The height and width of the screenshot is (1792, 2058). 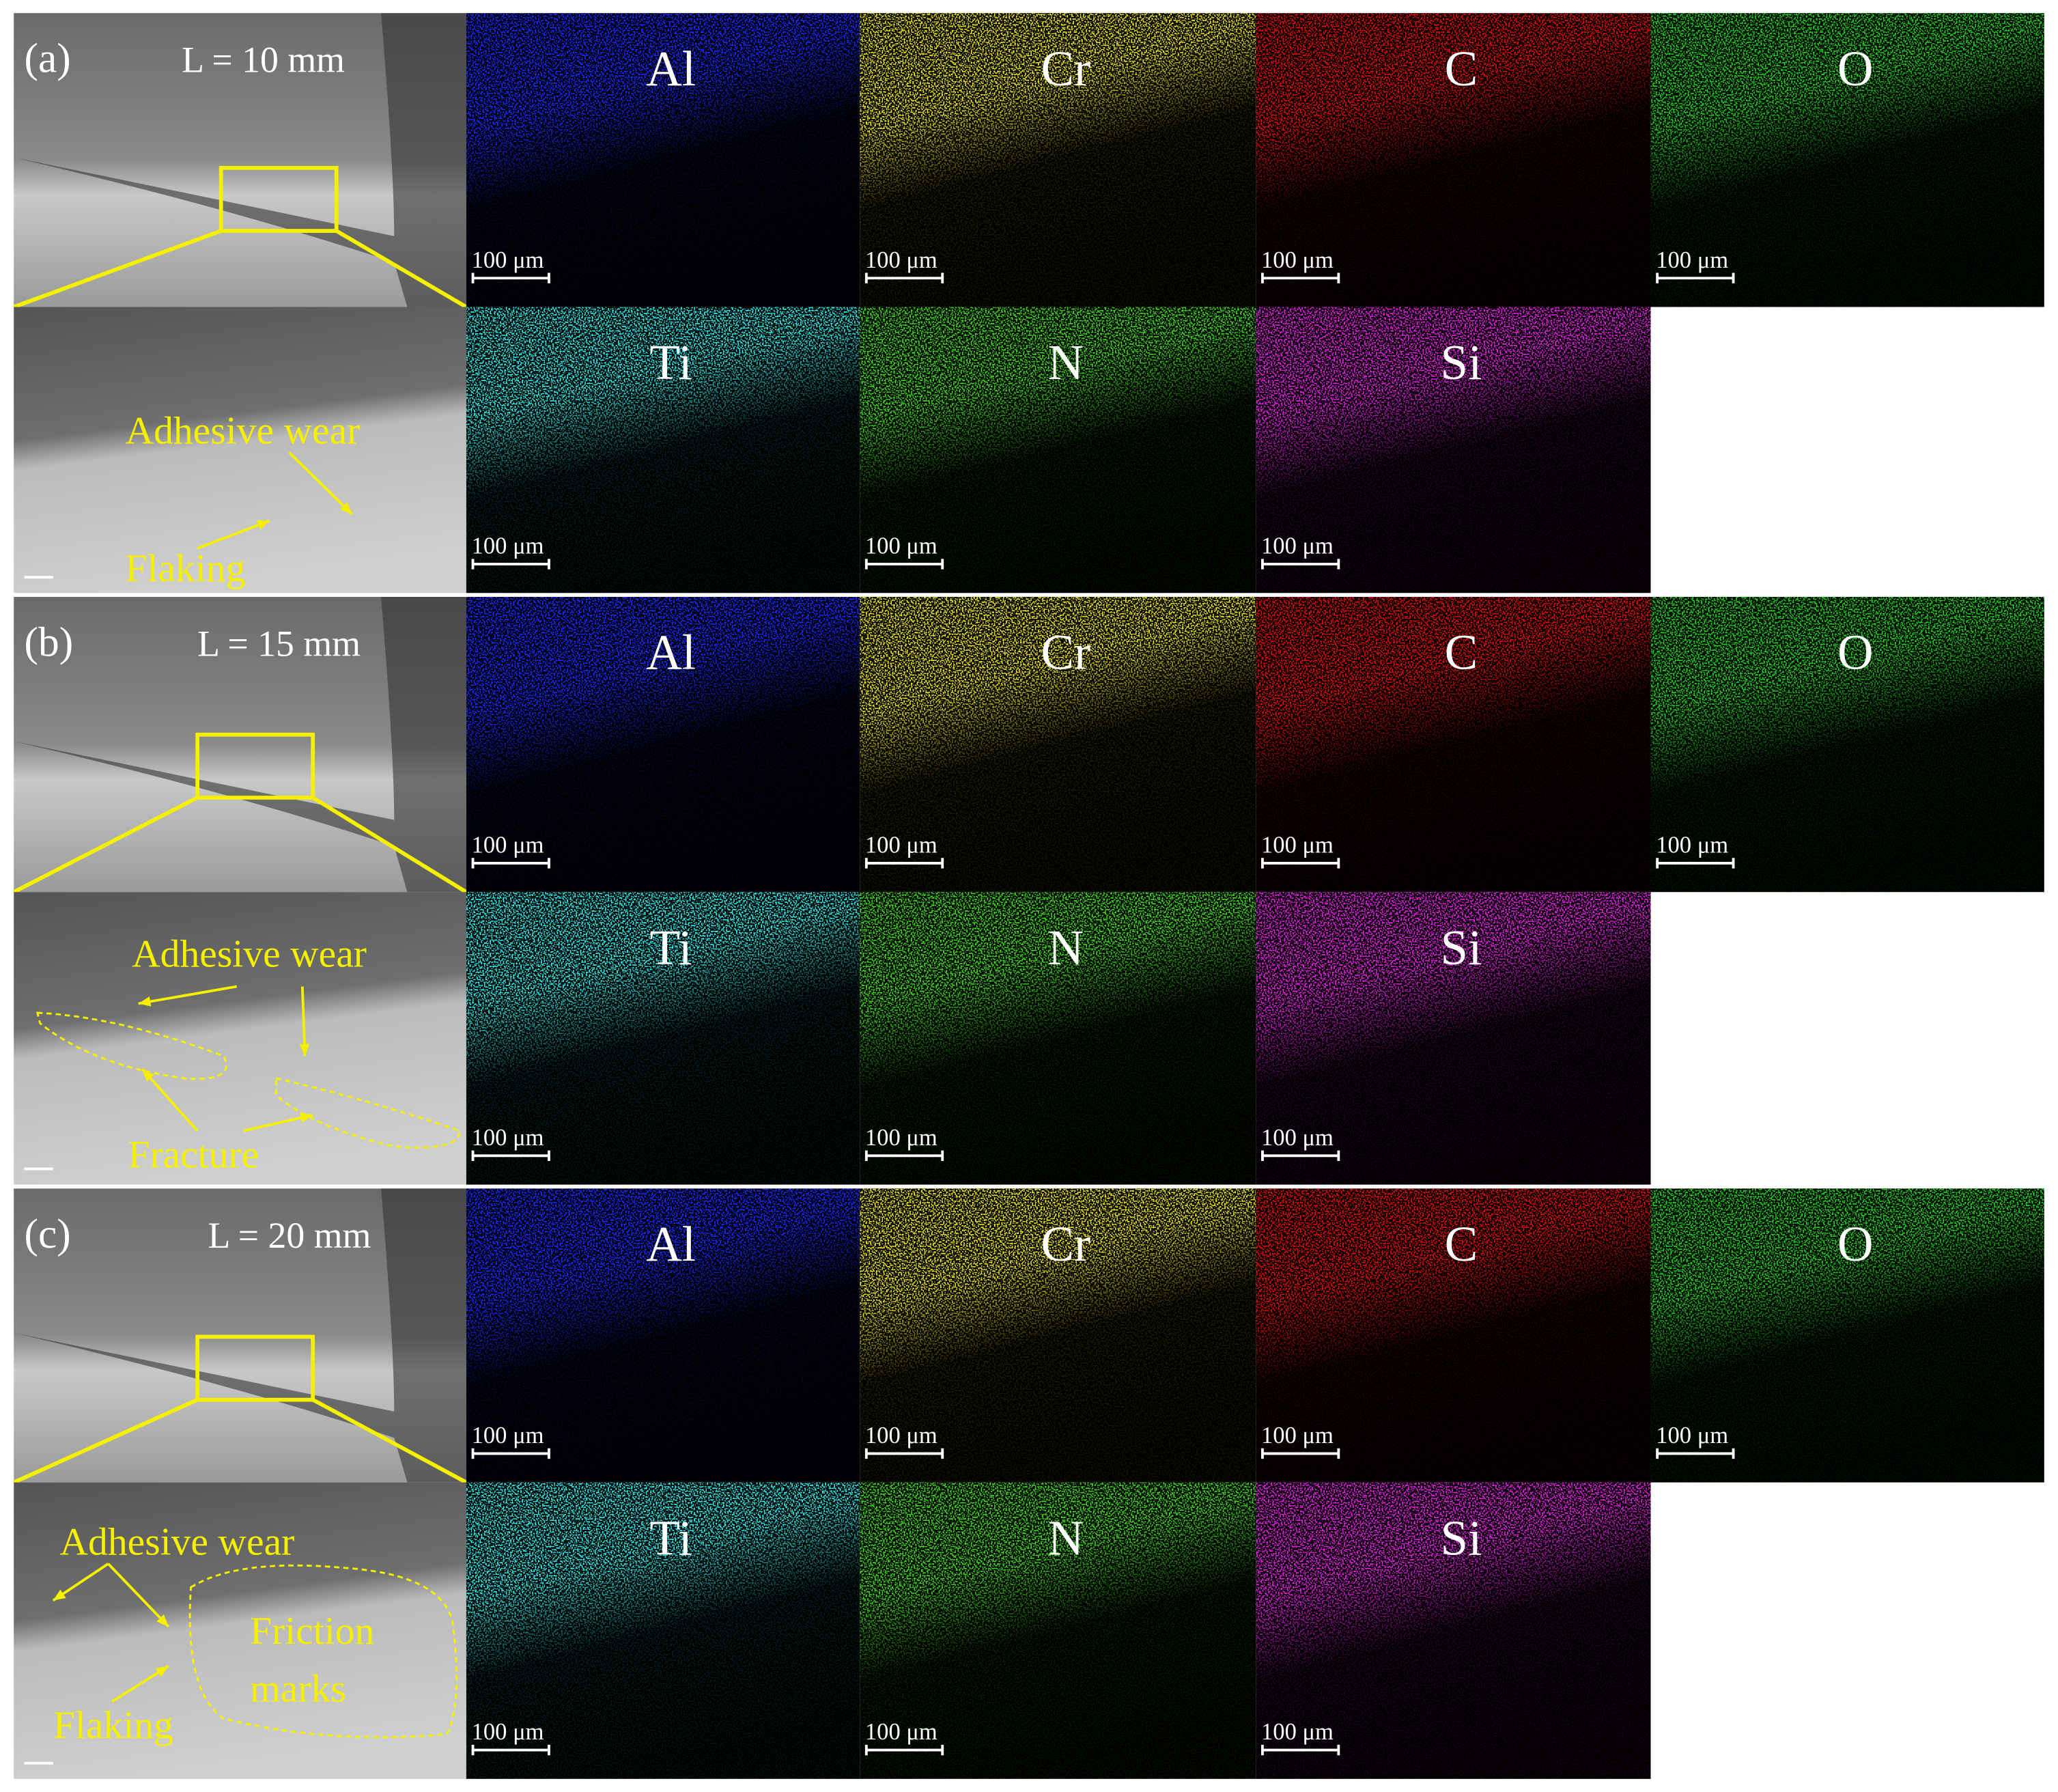 What do you see at coordinates (48, 1234) in the screenshot?
I see `panel-label: (c)` at bounding box center [48, 1234].